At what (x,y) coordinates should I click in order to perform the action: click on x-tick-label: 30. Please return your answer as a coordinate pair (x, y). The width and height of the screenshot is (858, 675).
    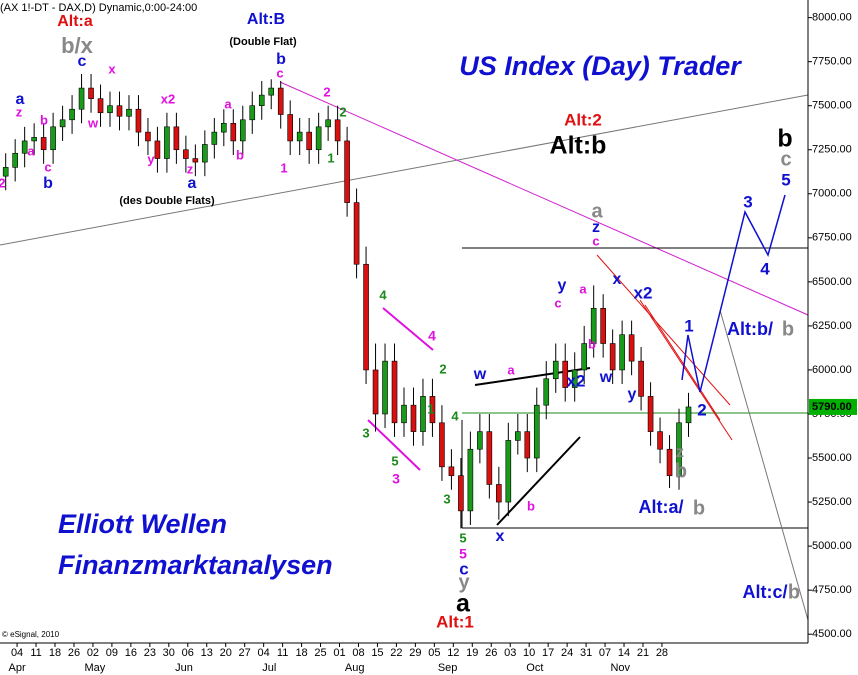
    Looking at the image, I should click on (169, 653).